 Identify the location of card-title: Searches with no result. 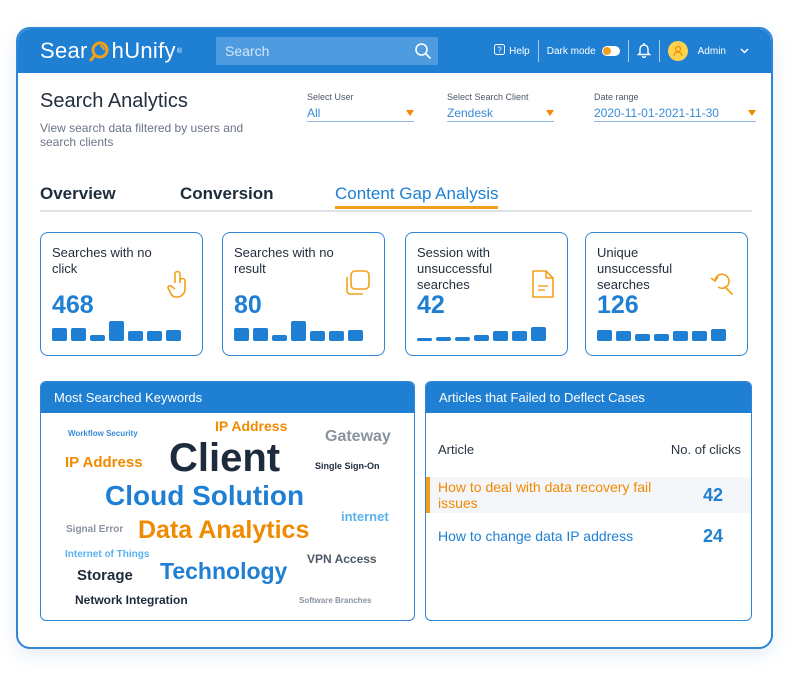
(284, 260).